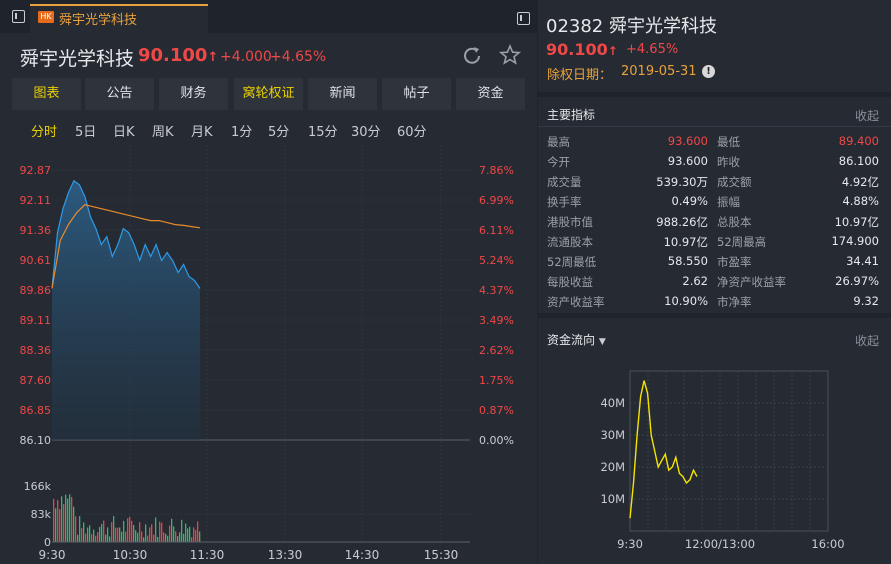 The height and width of the screenshot is (564, 891). Describe the element at coordinates (862, 261) in the screenshot. I see `metric-value: 34.41` at that location.